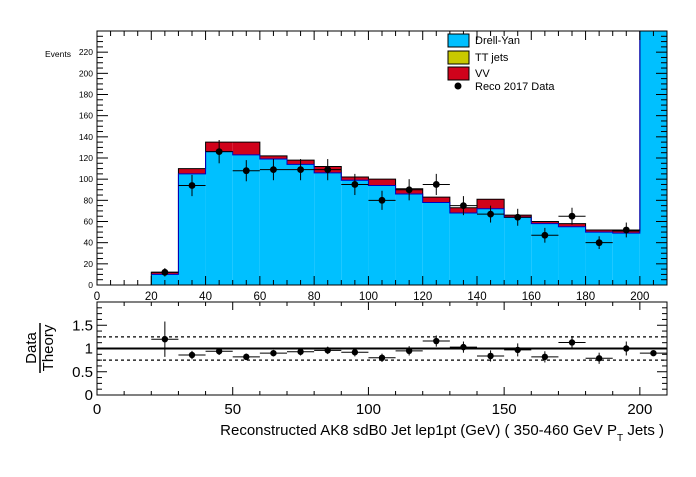  I want to click on ratio-y-tick-label: 1, so click(89, 349).